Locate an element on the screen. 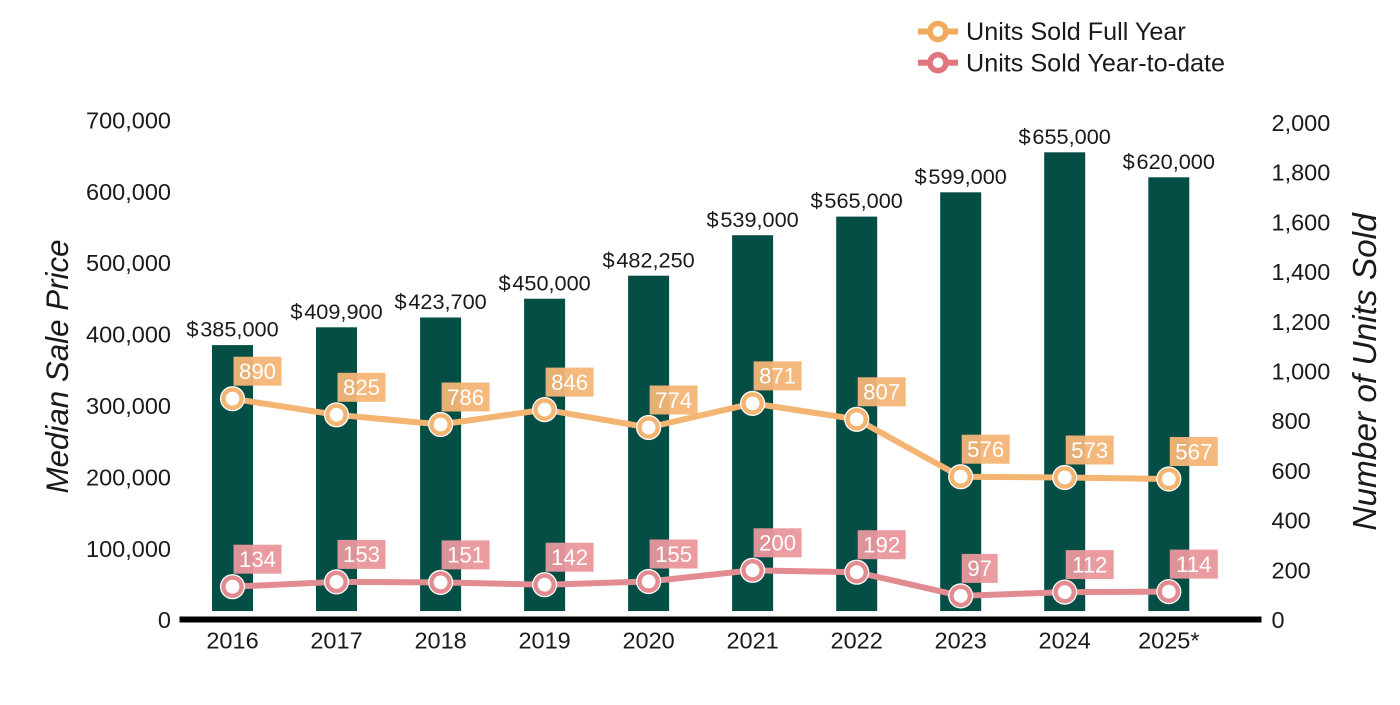  svg-text: 300,000 is located at coordinates (128, 406).